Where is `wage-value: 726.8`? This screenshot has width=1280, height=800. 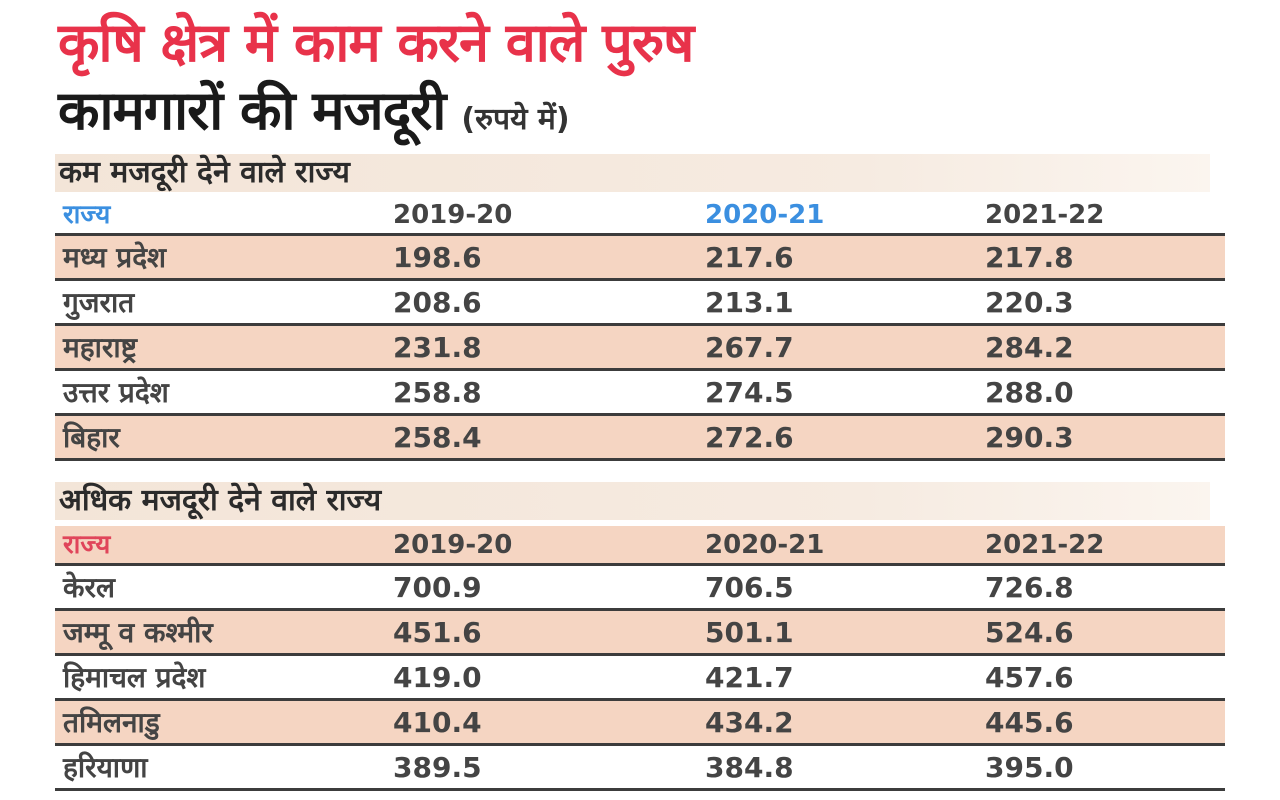 wage-value: 726.8 is located at coordinates (1029, 587).